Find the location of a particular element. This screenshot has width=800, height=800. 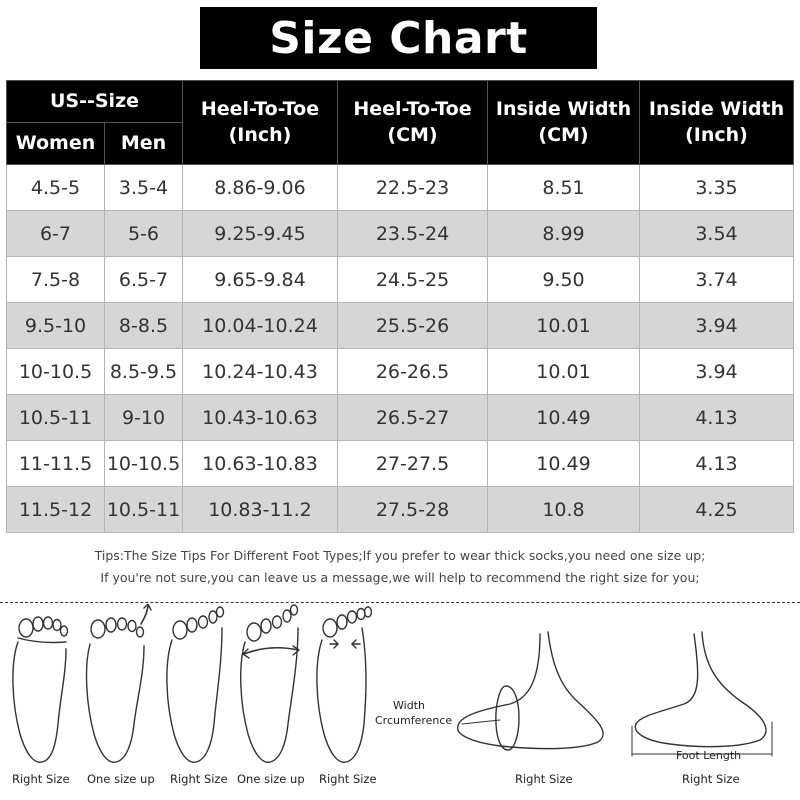

men-size-cell: 3.5-4 is located at coordinates (143, 187).